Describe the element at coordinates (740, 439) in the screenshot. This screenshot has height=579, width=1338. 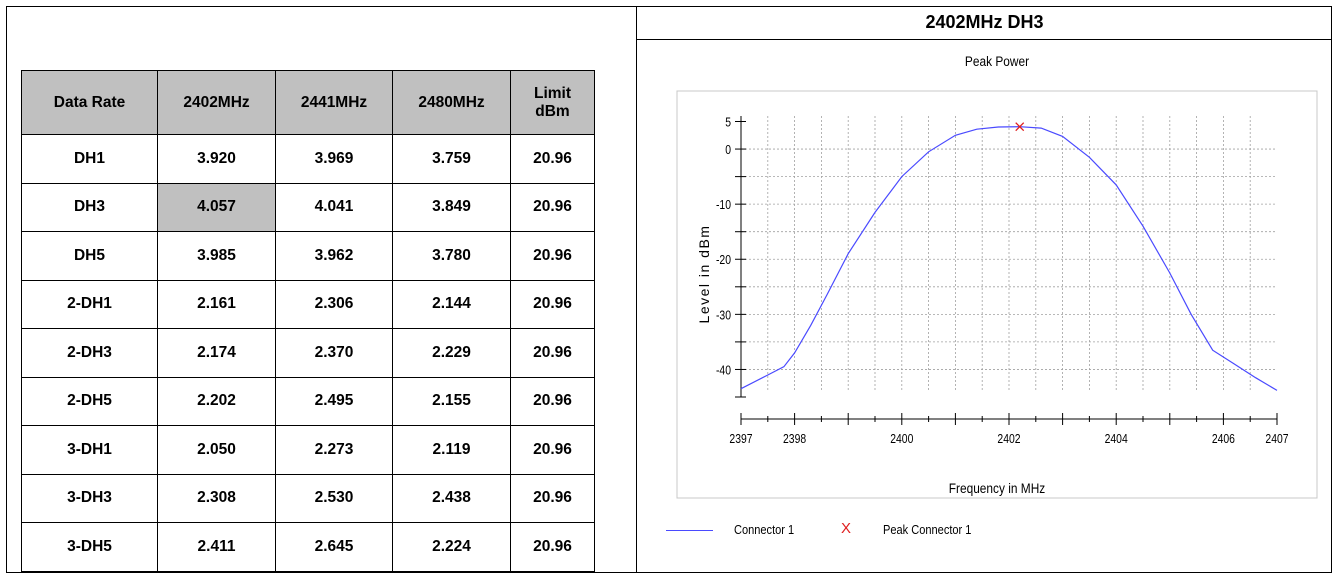
I see `x-tick-label: 2397` at that location.